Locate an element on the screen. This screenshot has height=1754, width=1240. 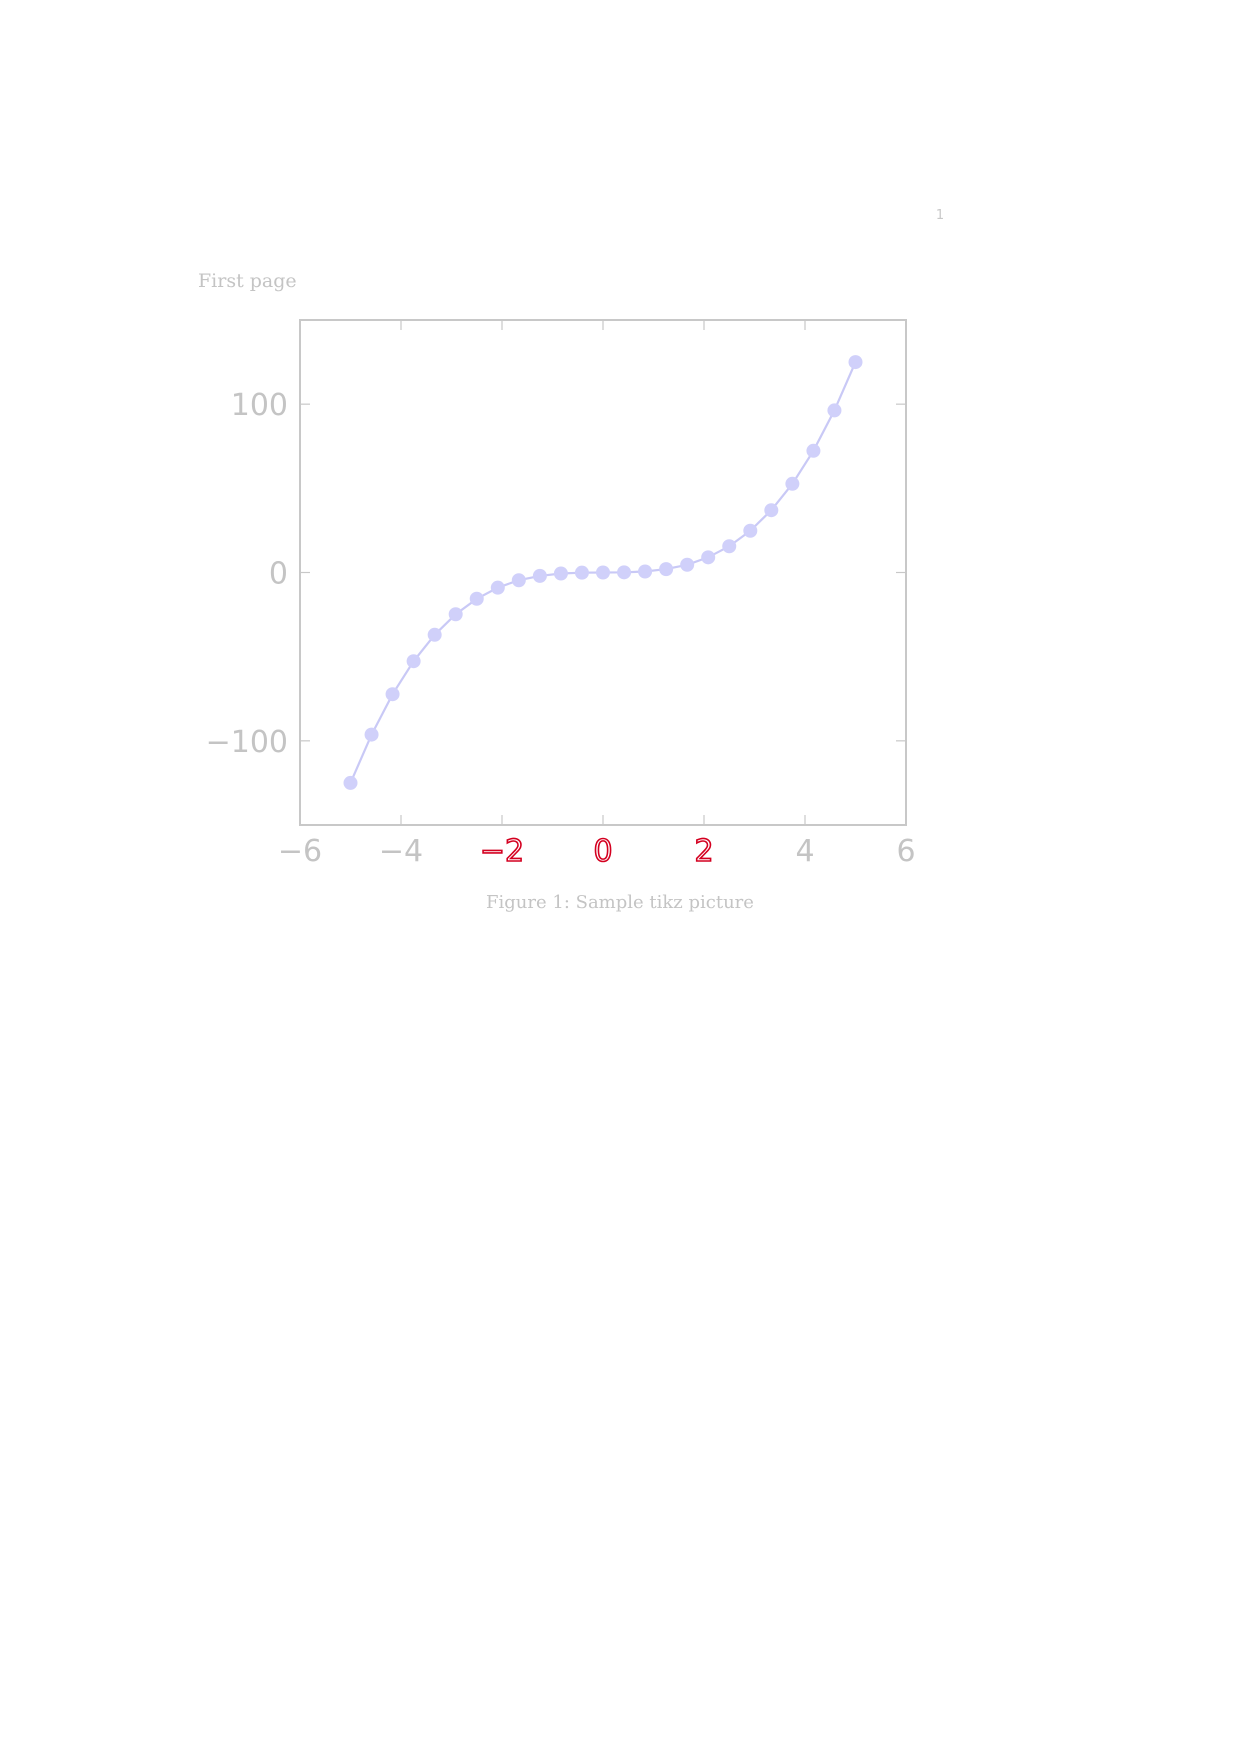
y-tick-label: 0 is located at coordinates (278, 574).